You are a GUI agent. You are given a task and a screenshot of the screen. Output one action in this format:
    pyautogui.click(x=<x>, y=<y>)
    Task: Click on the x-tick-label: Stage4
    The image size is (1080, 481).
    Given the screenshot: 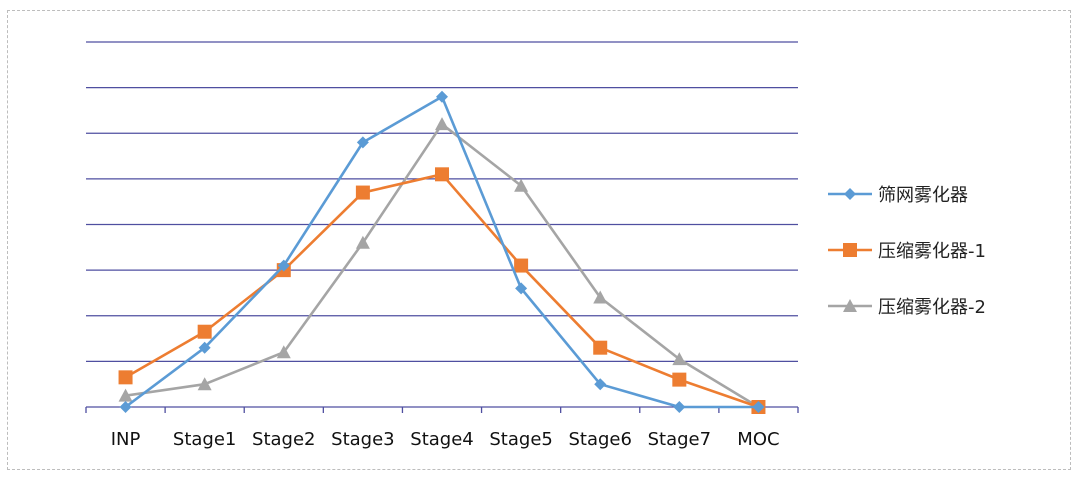 What is the action you would take?
    pyautogui.click(x=441, y=439)
    